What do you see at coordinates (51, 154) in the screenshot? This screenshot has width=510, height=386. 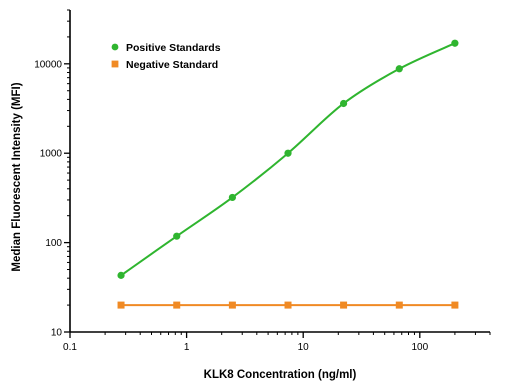 I see `y-tick-label: 1000` at bounding box center [51, 154].